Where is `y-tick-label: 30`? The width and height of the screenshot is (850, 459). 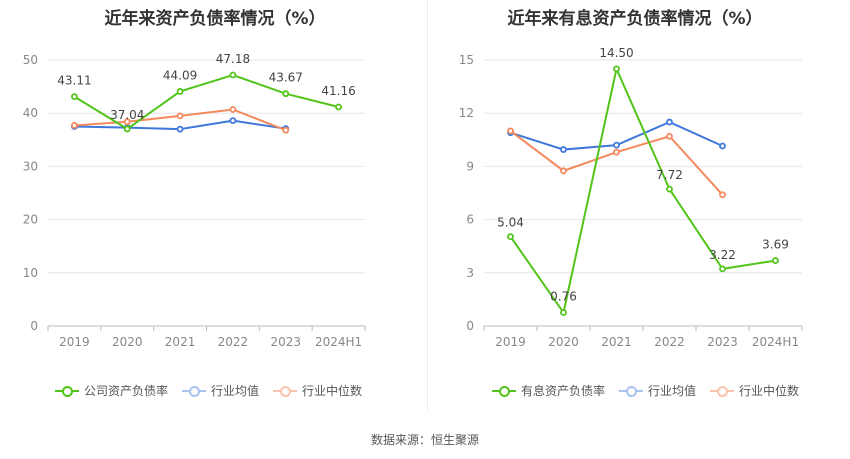 y-tick-label: 30 is located at coordinates (30, 166).